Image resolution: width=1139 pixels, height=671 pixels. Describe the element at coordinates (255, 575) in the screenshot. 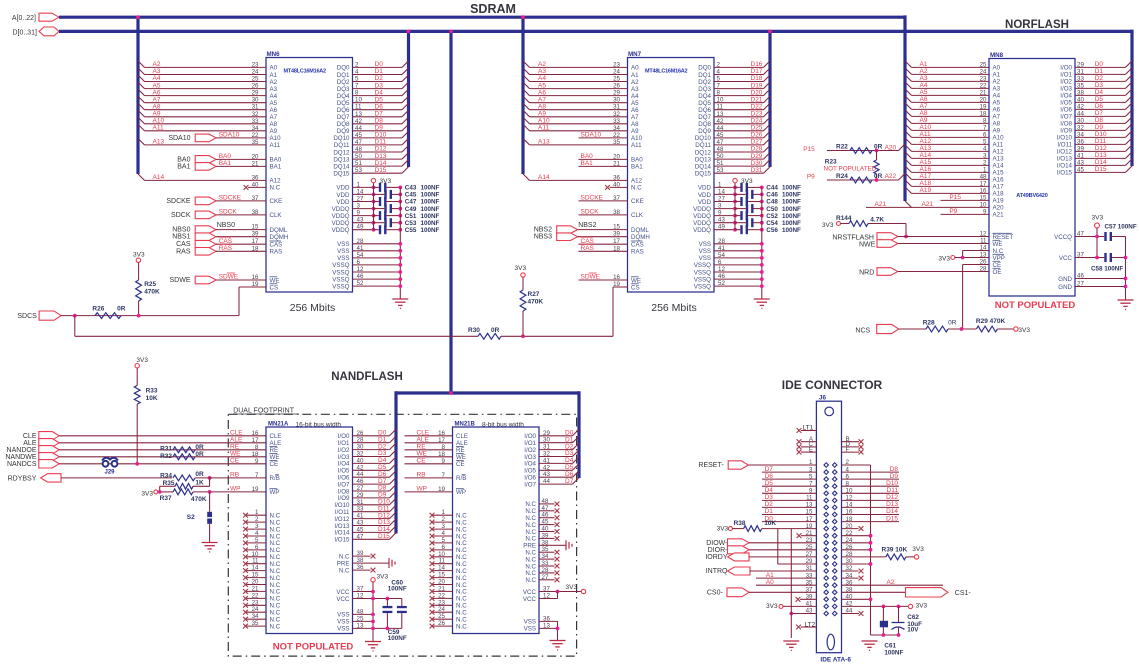

I see `svg-text: 15` at that location.